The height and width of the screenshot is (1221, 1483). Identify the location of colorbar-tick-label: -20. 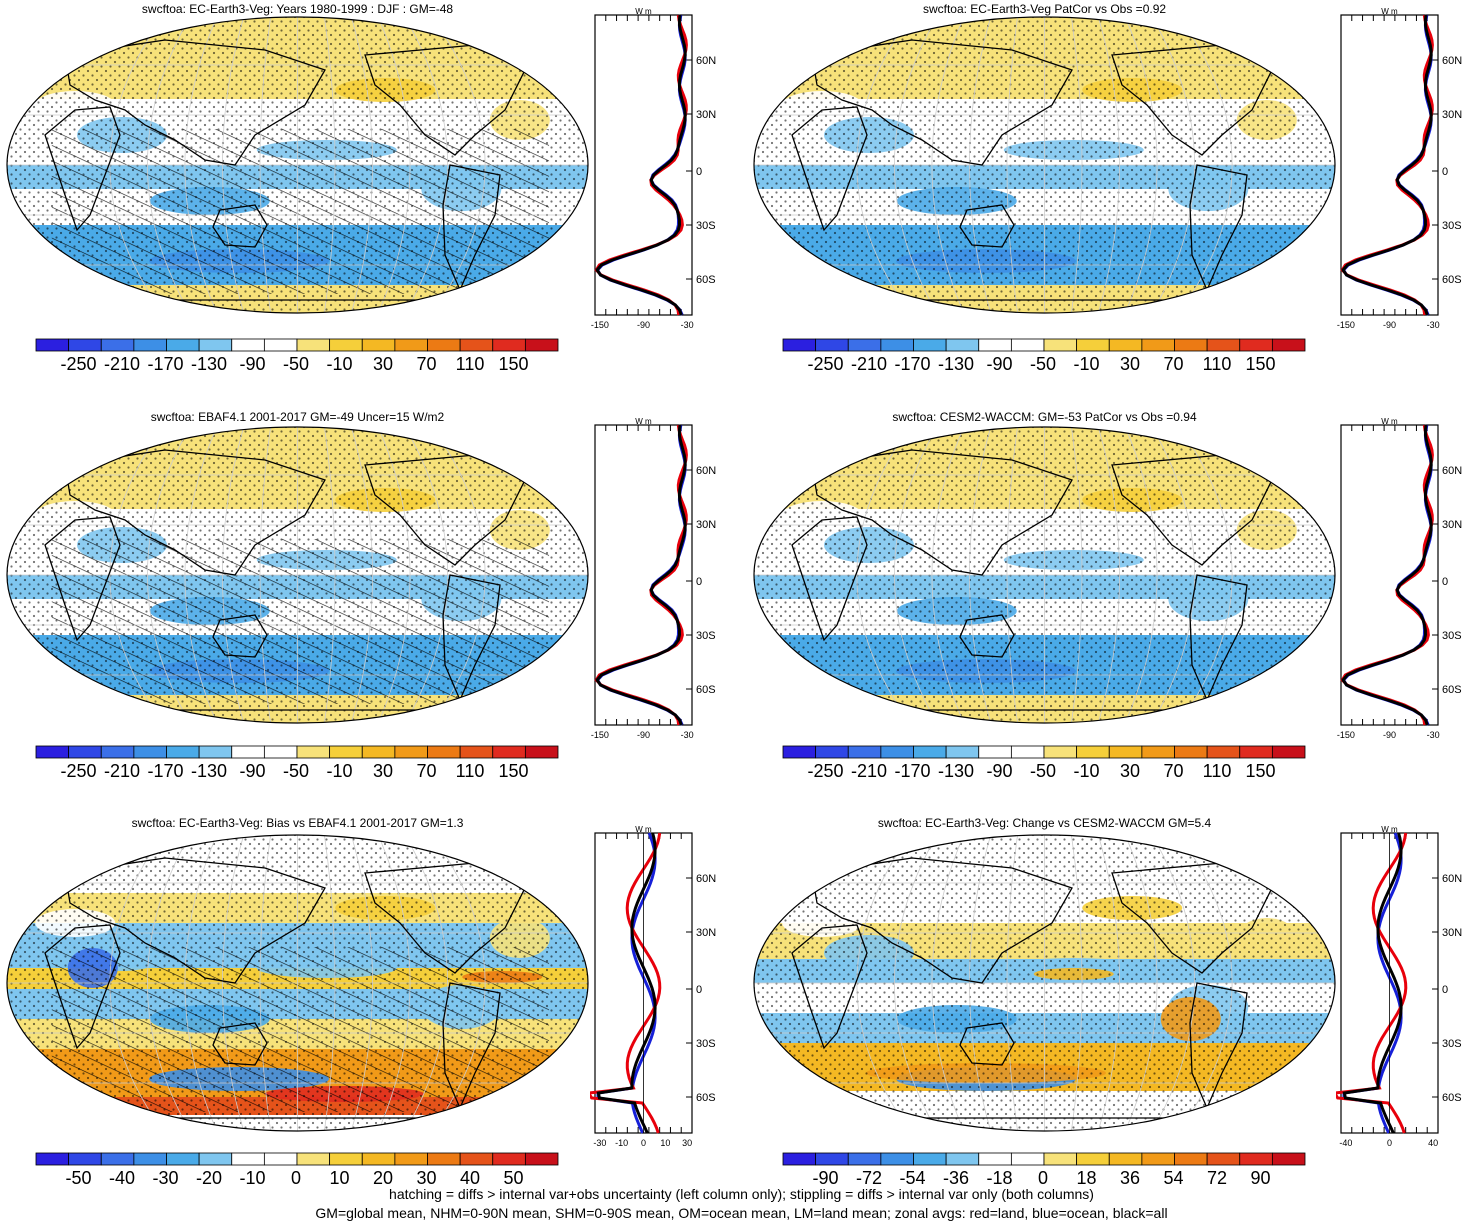
(209, 1178).